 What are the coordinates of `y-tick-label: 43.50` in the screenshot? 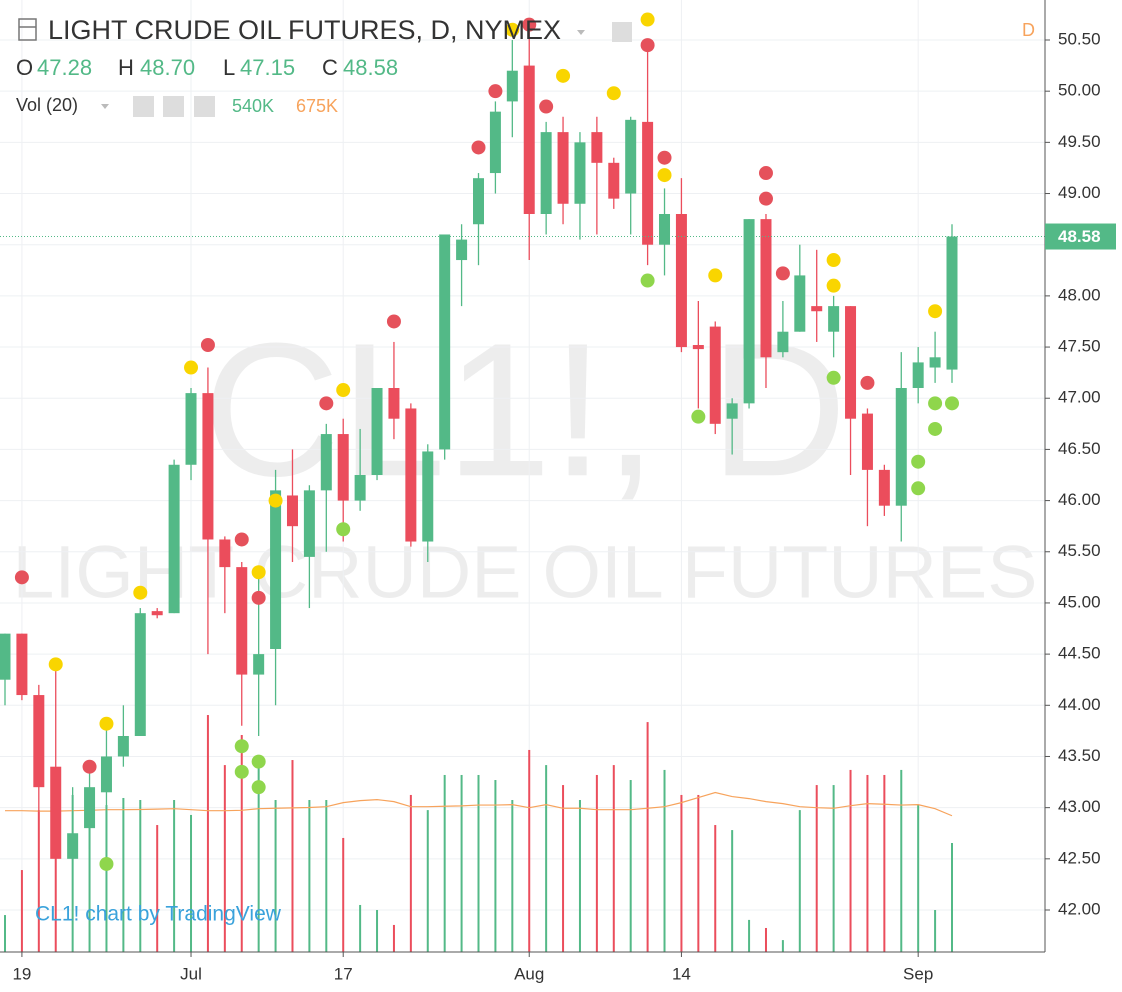 It's located at (1079, 755).